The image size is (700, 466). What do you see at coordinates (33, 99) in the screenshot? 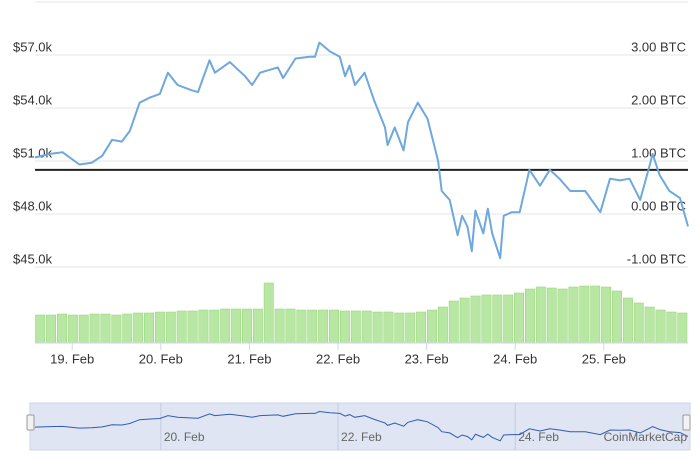
I see `y-tick-label: $54.0k` at bounding box center [33, 99].